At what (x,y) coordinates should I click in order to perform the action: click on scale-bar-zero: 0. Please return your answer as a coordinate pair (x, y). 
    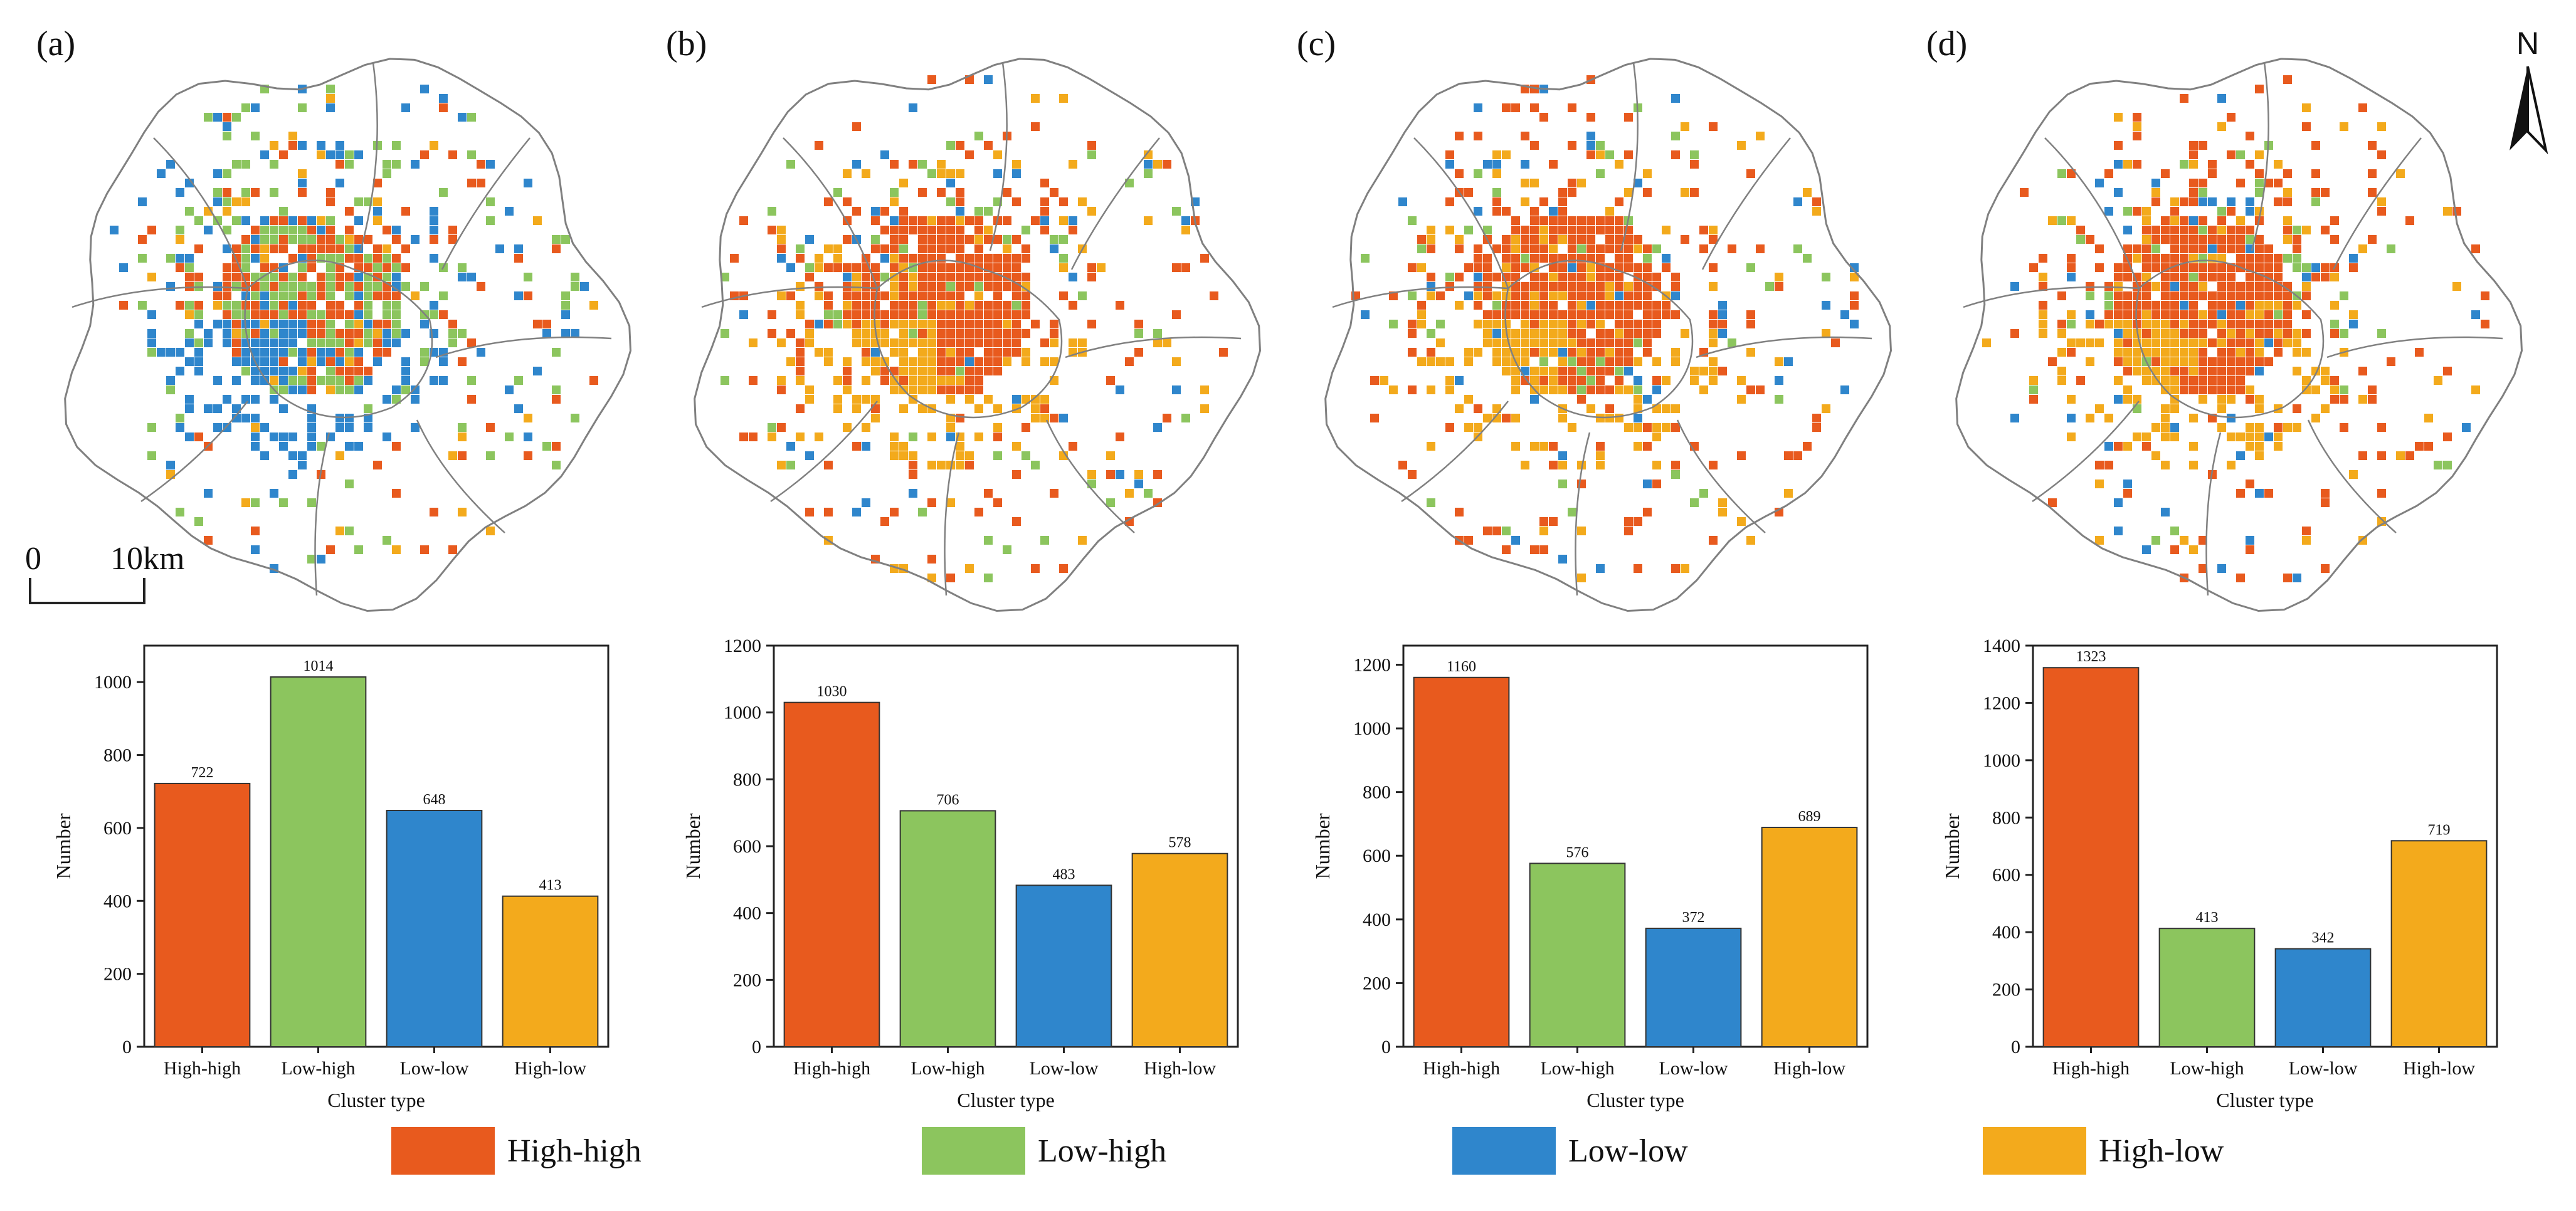
    Looking at the image, I should click on (33, 559).